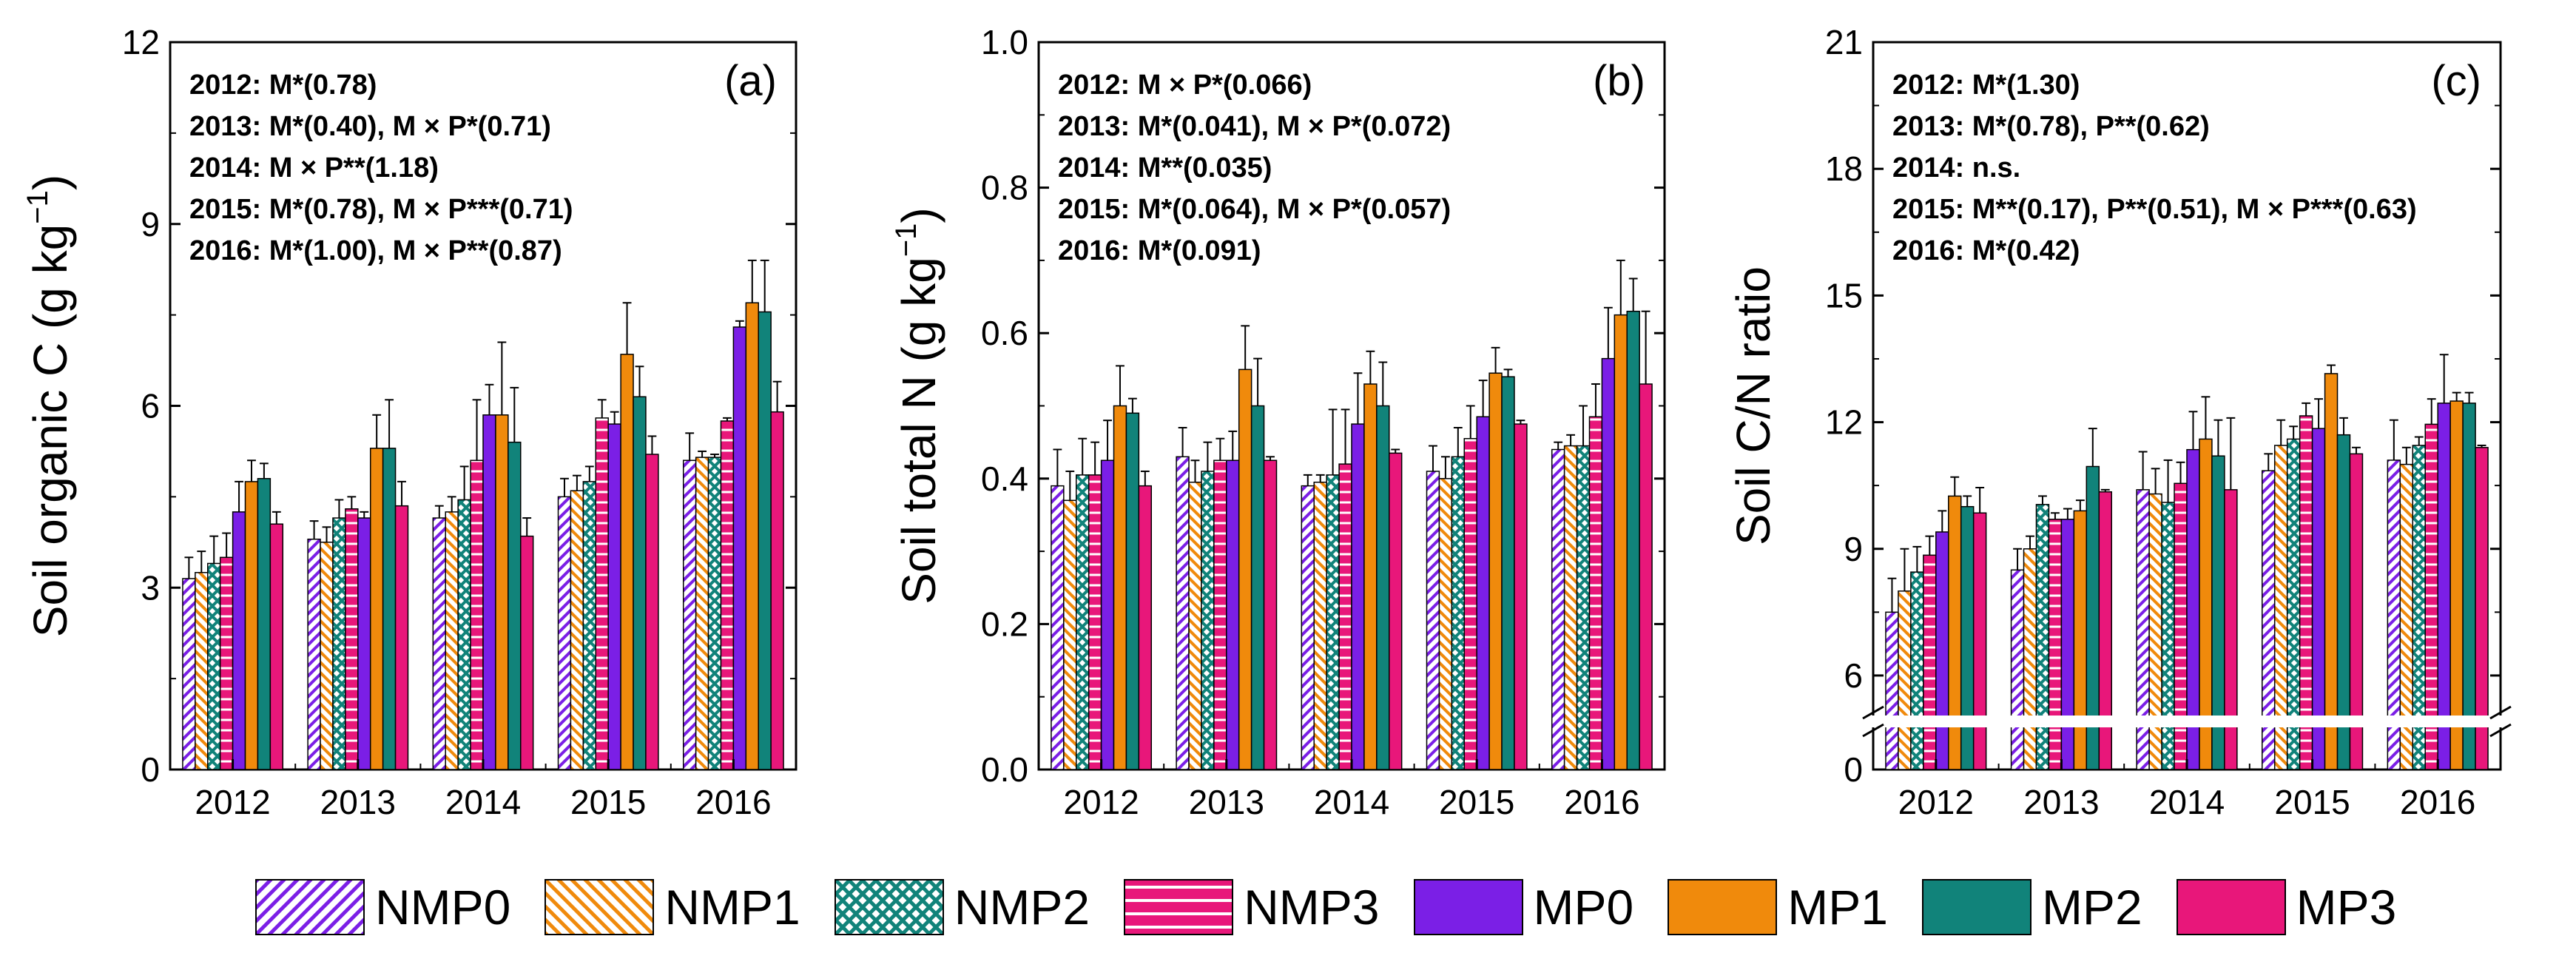 This screenshot has width=2576, height=973. I want to click on bar-mp2-2016, so click(765, 540).